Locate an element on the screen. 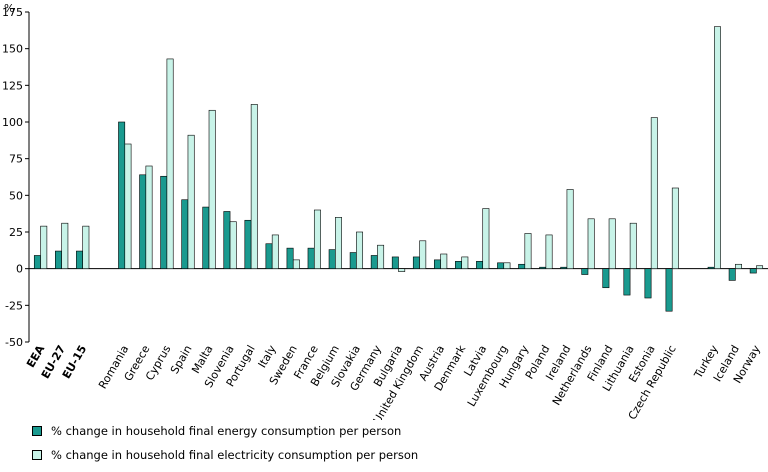  bar-energy-netherlands is located at coordinates (585, 271).